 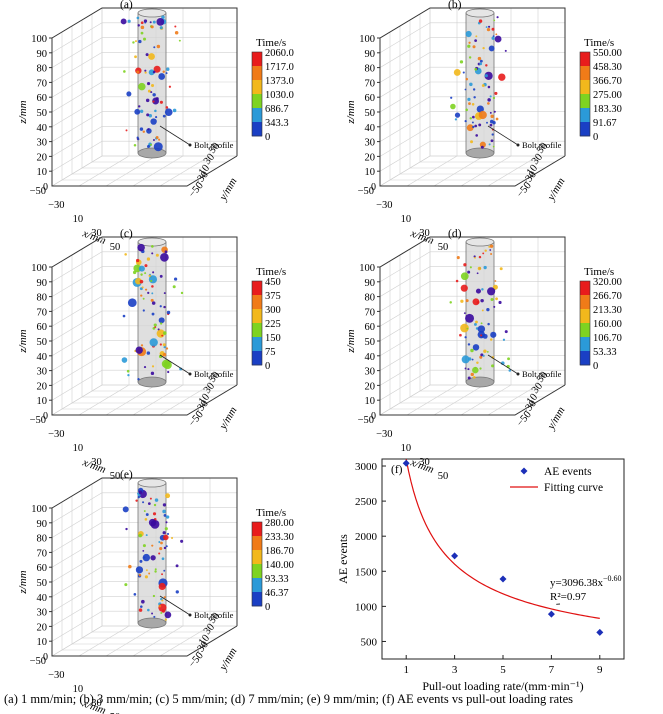 I want to click on z-tick-label: 20, so click(x=370, y=386).